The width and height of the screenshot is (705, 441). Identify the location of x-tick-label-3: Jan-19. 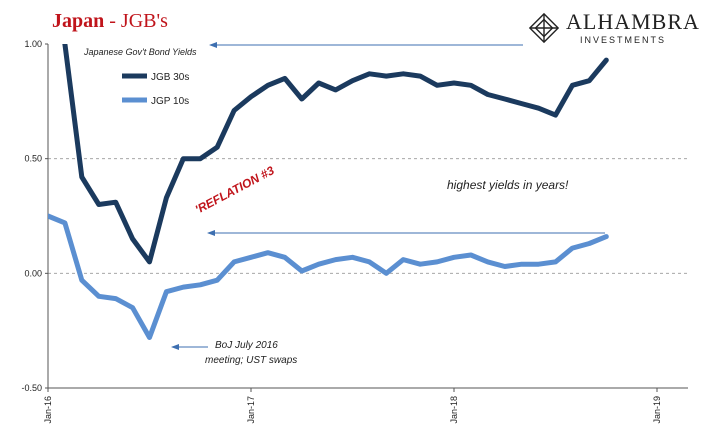
(657, 410).